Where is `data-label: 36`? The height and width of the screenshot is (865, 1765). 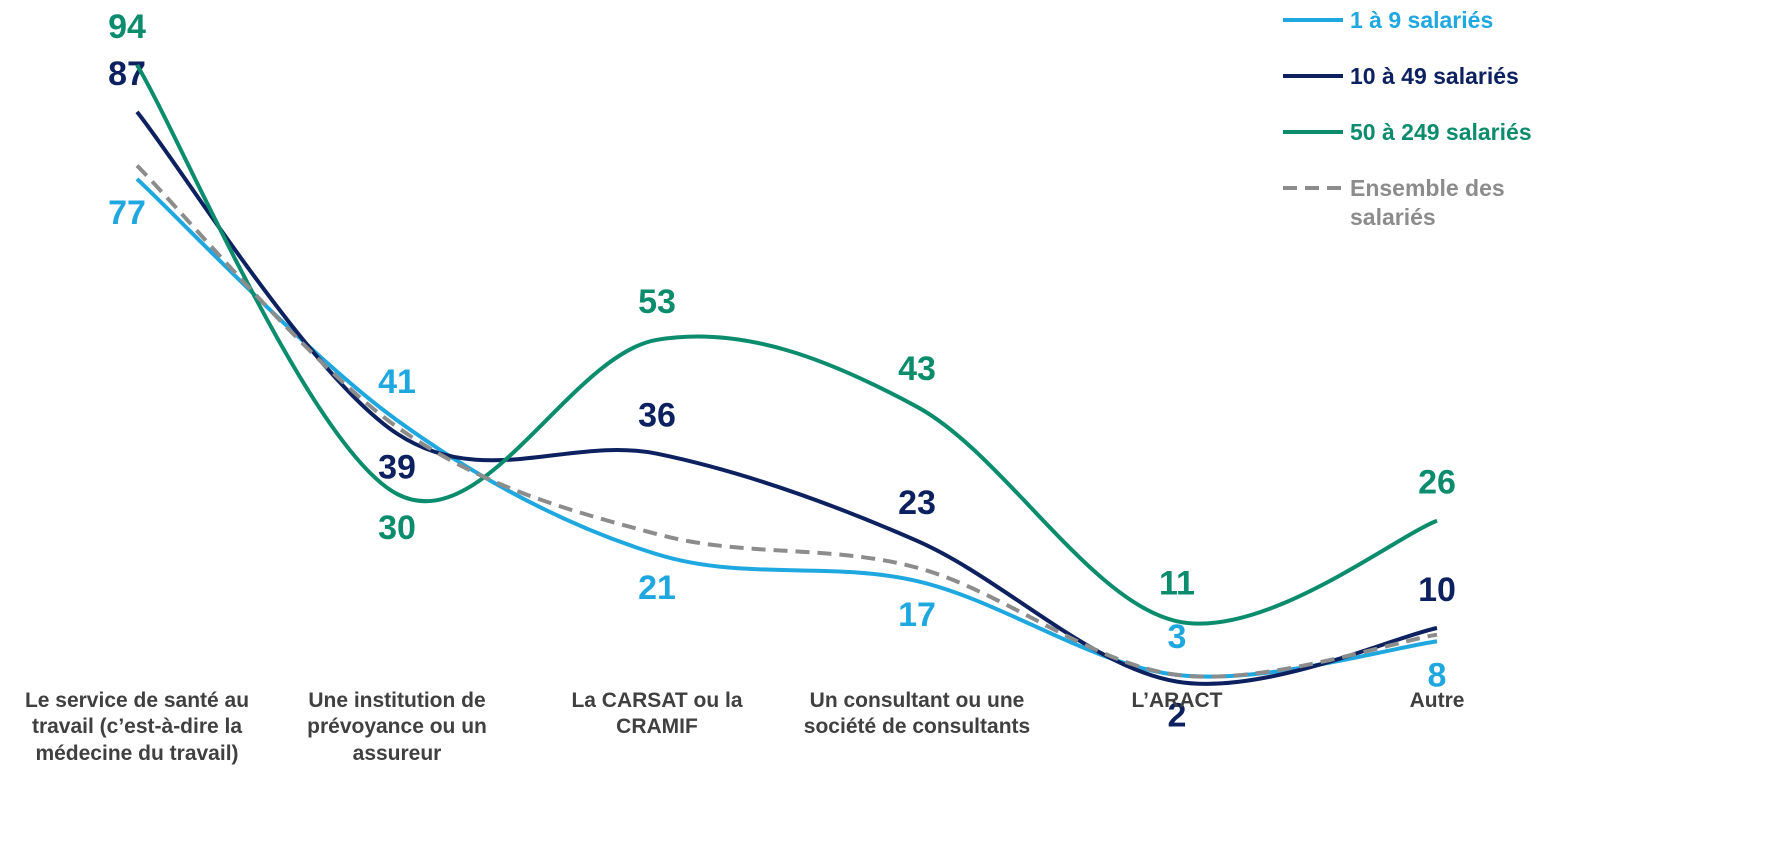 data-label: 36 is located at coordinates (657, 416).